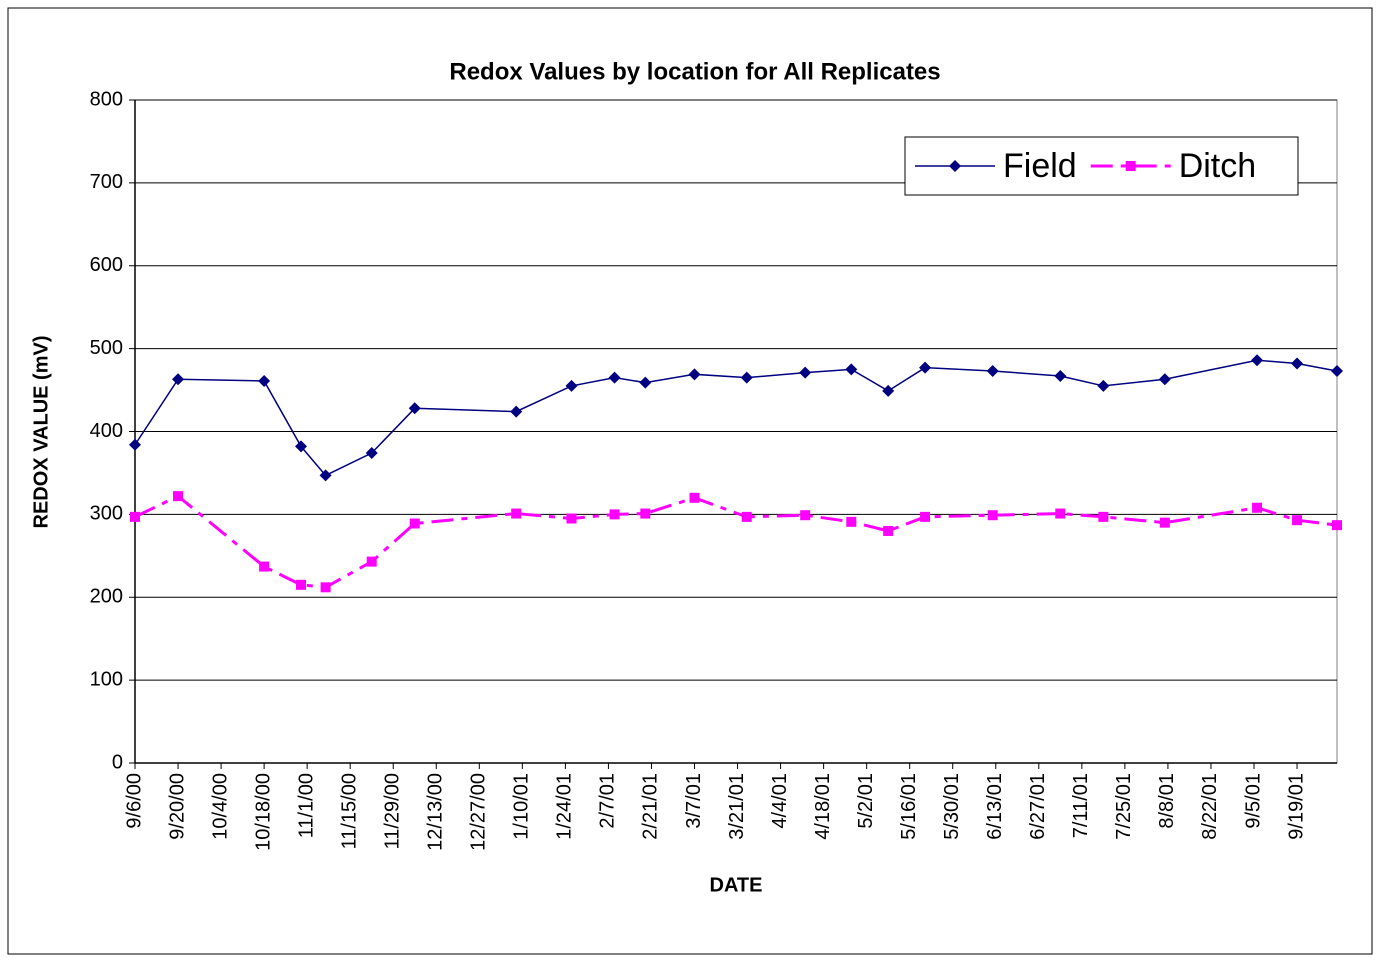  I want to click on series-line, so click(736, 418).